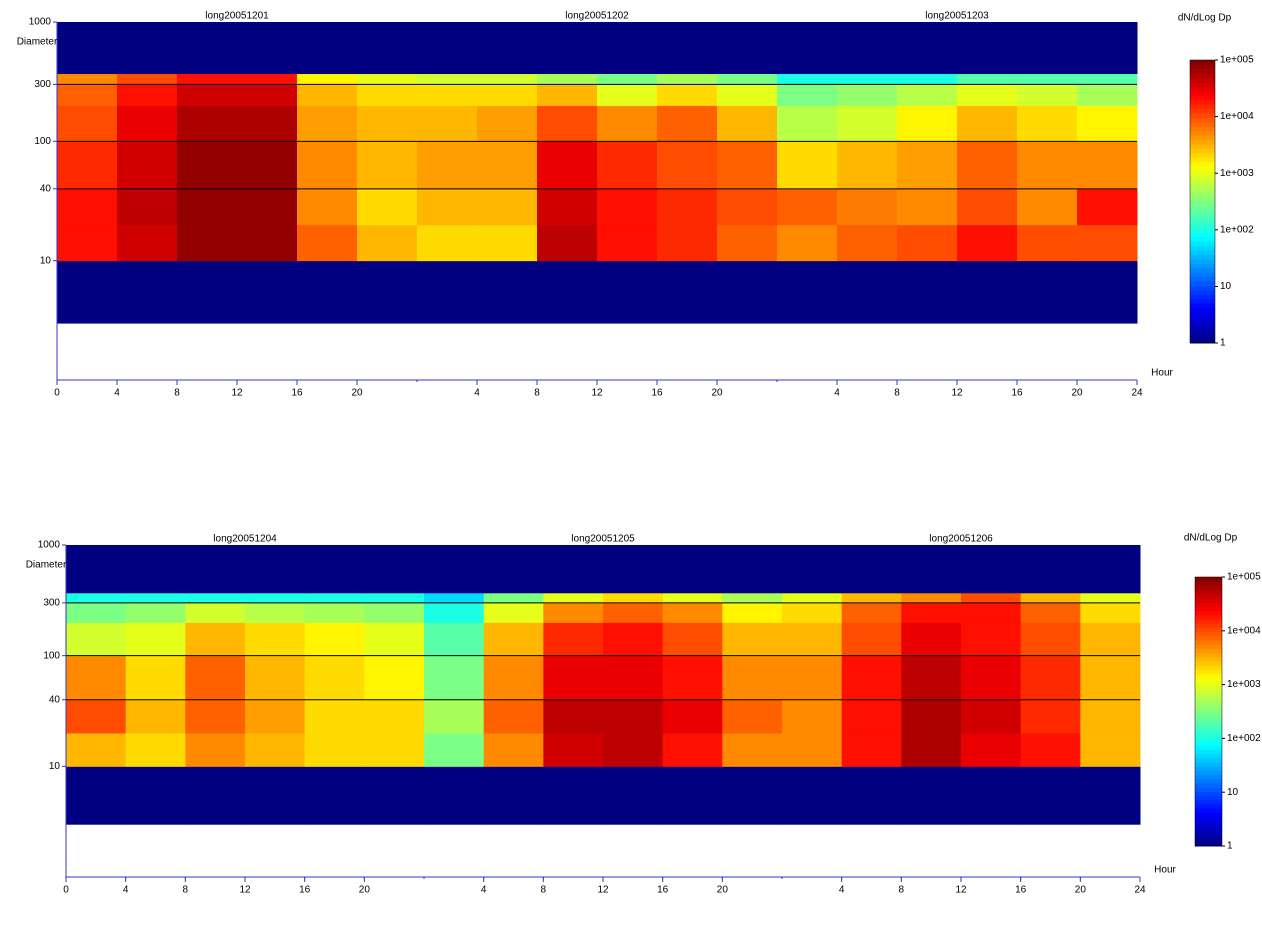  I want to click on x-tick-label: 20, so click(1077, 393).